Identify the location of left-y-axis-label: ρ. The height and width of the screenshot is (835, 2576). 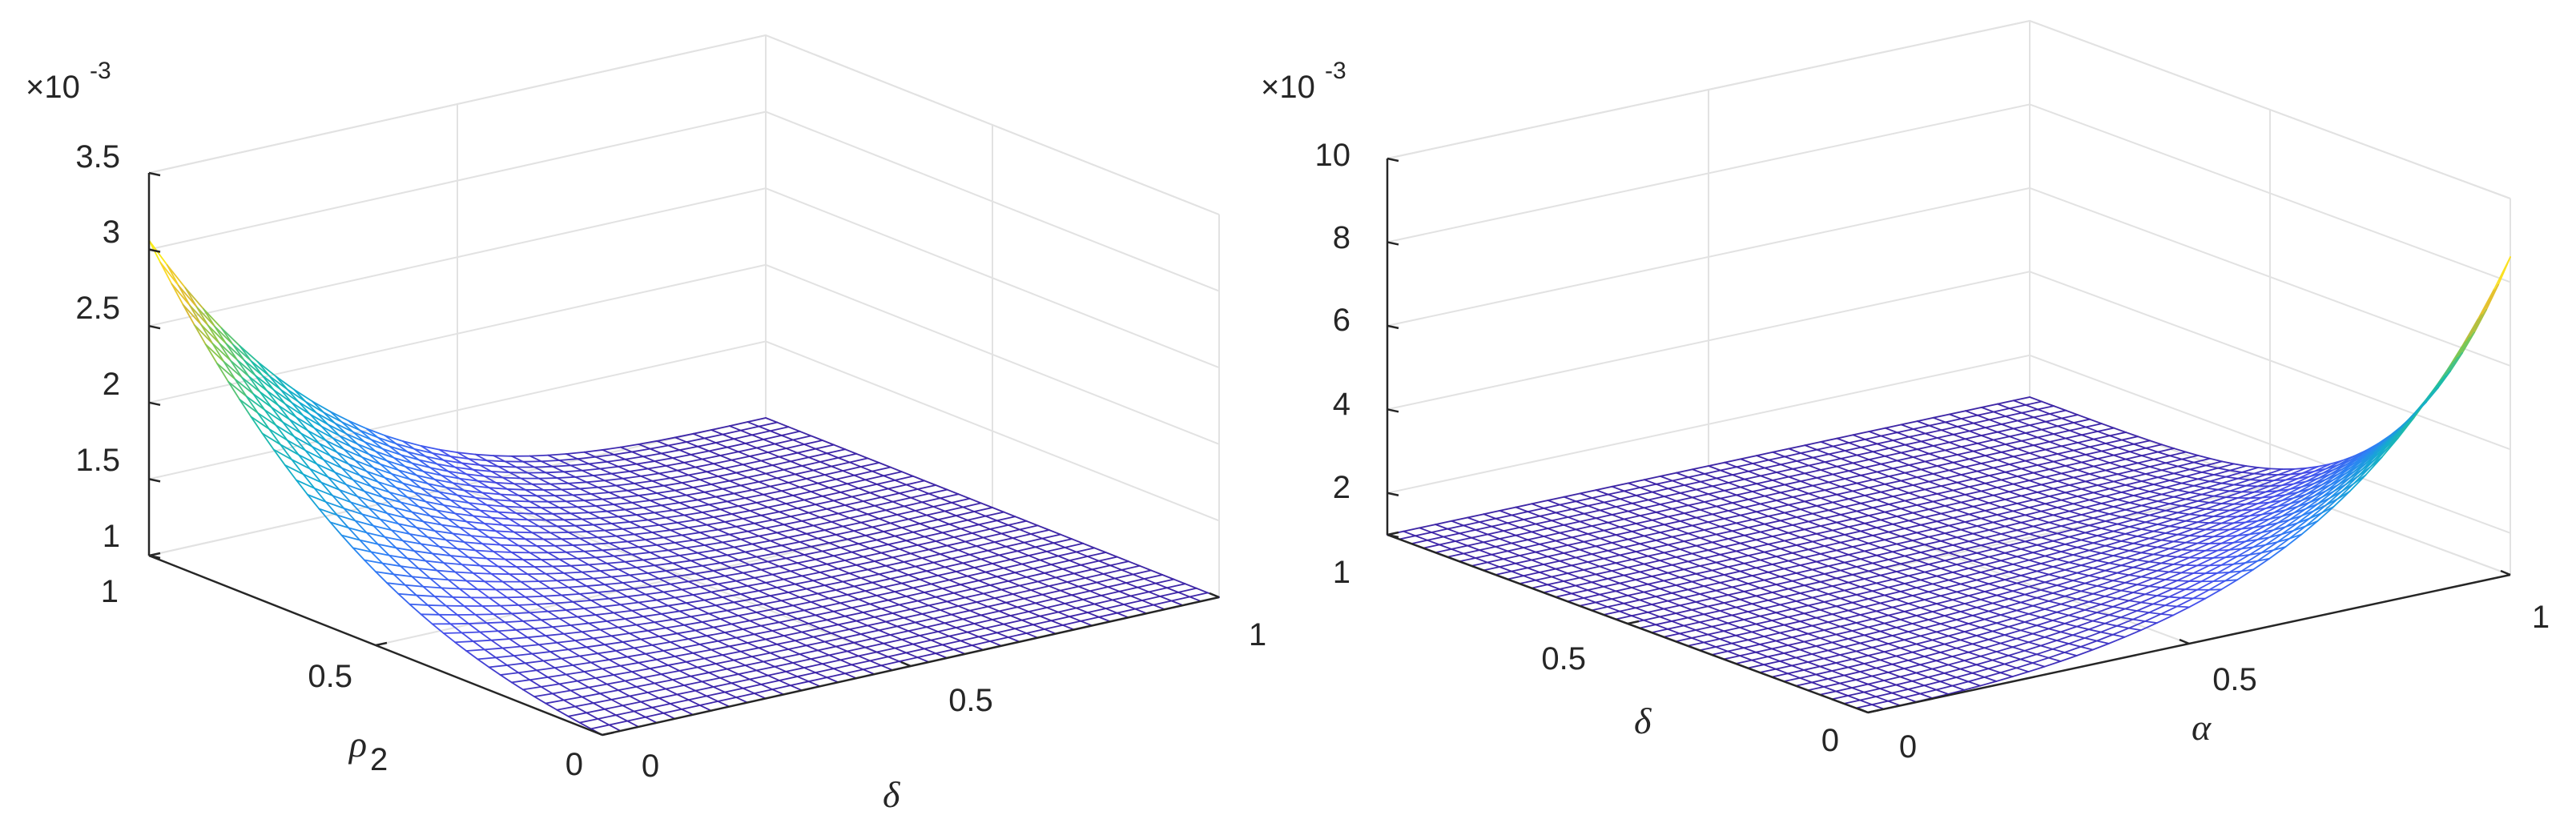
(357, 744).